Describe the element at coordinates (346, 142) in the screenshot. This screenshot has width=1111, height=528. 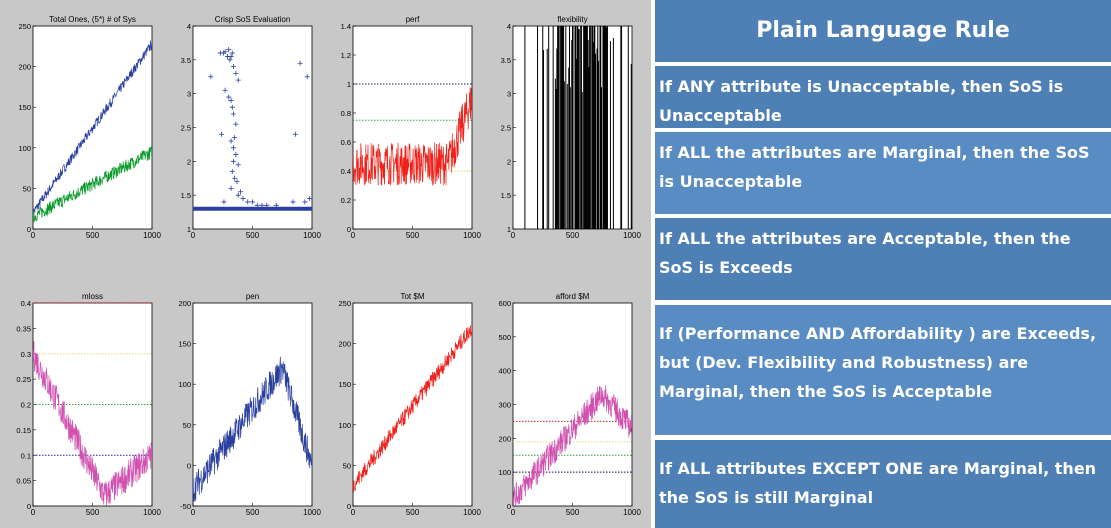
I see `y-tick-label: 0.6` at that location.